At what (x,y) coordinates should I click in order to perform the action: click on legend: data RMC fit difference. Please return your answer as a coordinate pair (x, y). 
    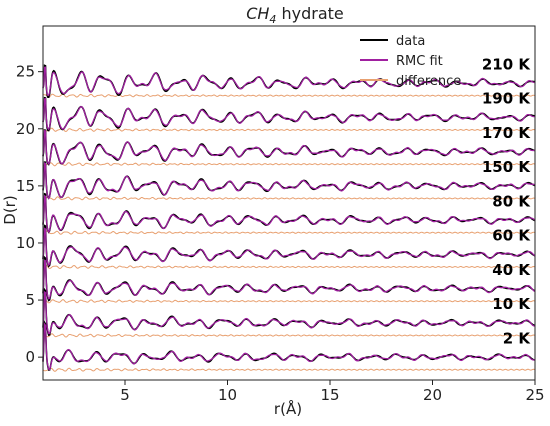
    Looking at the image, I should click on (410, 61).